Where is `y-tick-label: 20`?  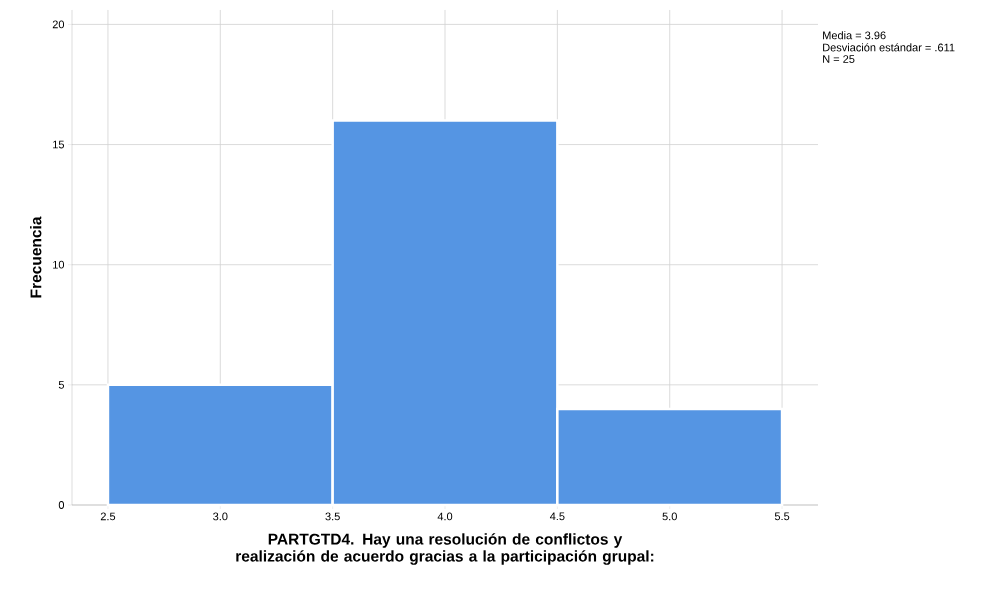
y-tick-label: 20 is located at coordinates (58, 24).